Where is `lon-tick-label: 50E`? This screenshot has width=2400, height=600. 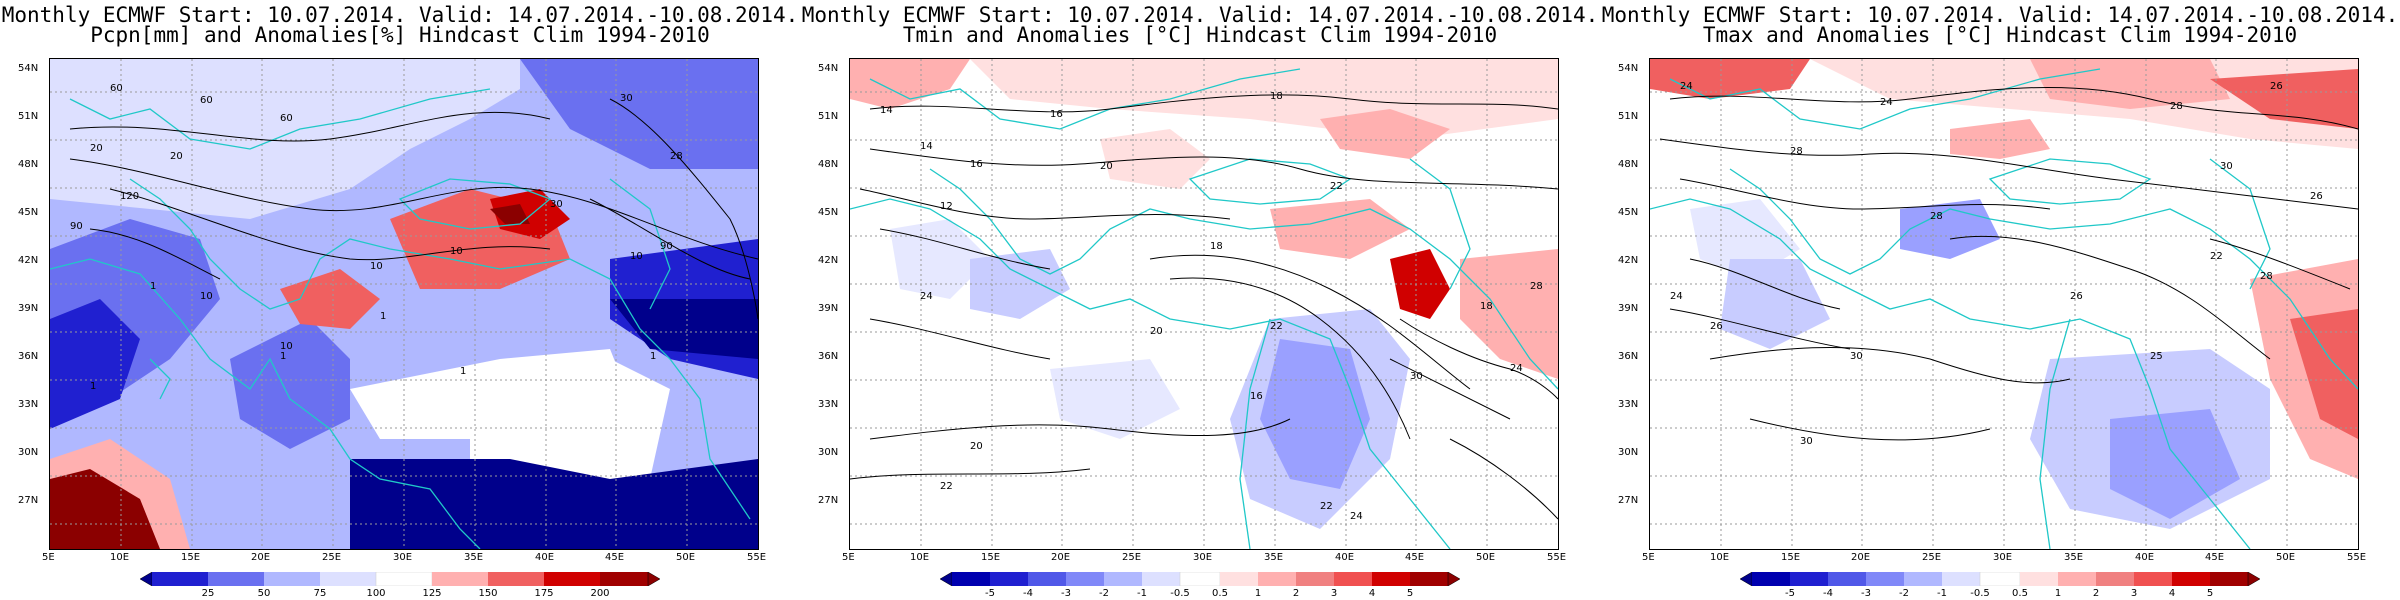
lon-tick-label: 50E is located at coordinates (2286, 557).